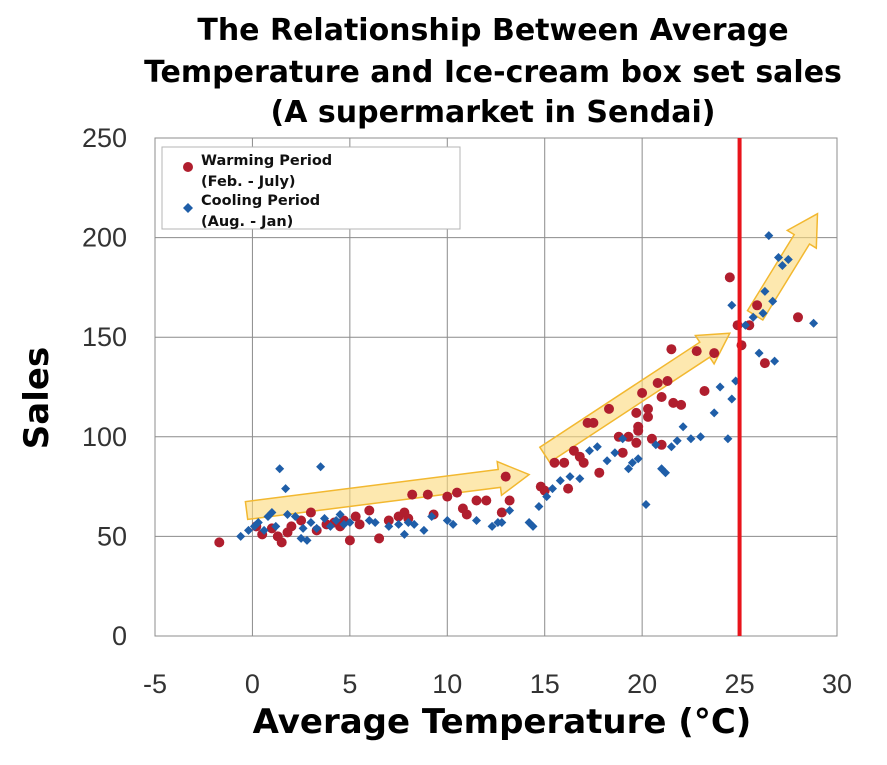 The image size is (887, 765). What do you see at coordinates (188, 167) in the screenshot?
I see `legend-warming-marker` at bounding box center [188, 167].